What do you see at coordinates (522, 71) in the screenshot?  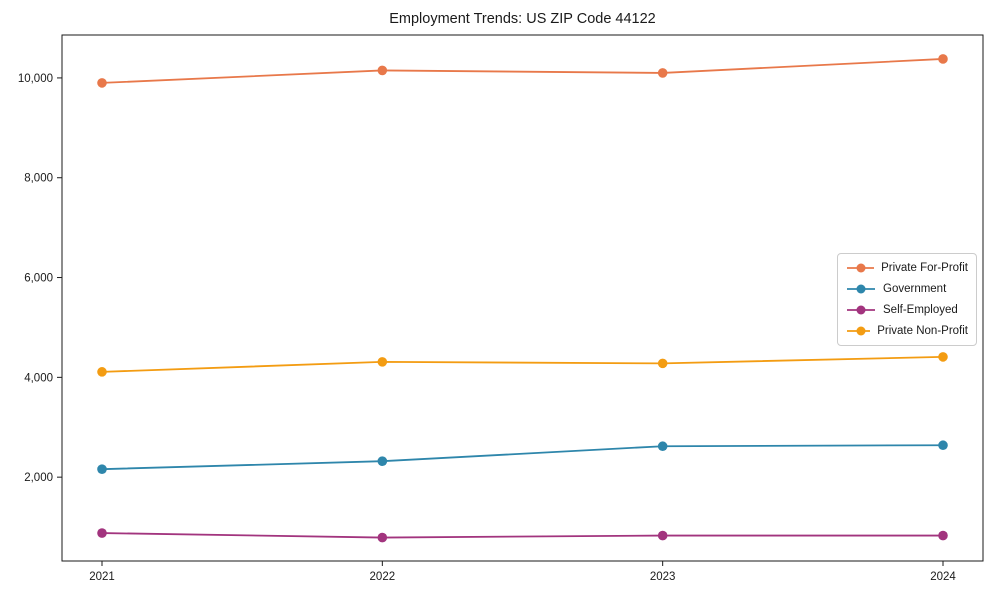 I see `series-line-private-for-profit` at bounding box center [522, 71].